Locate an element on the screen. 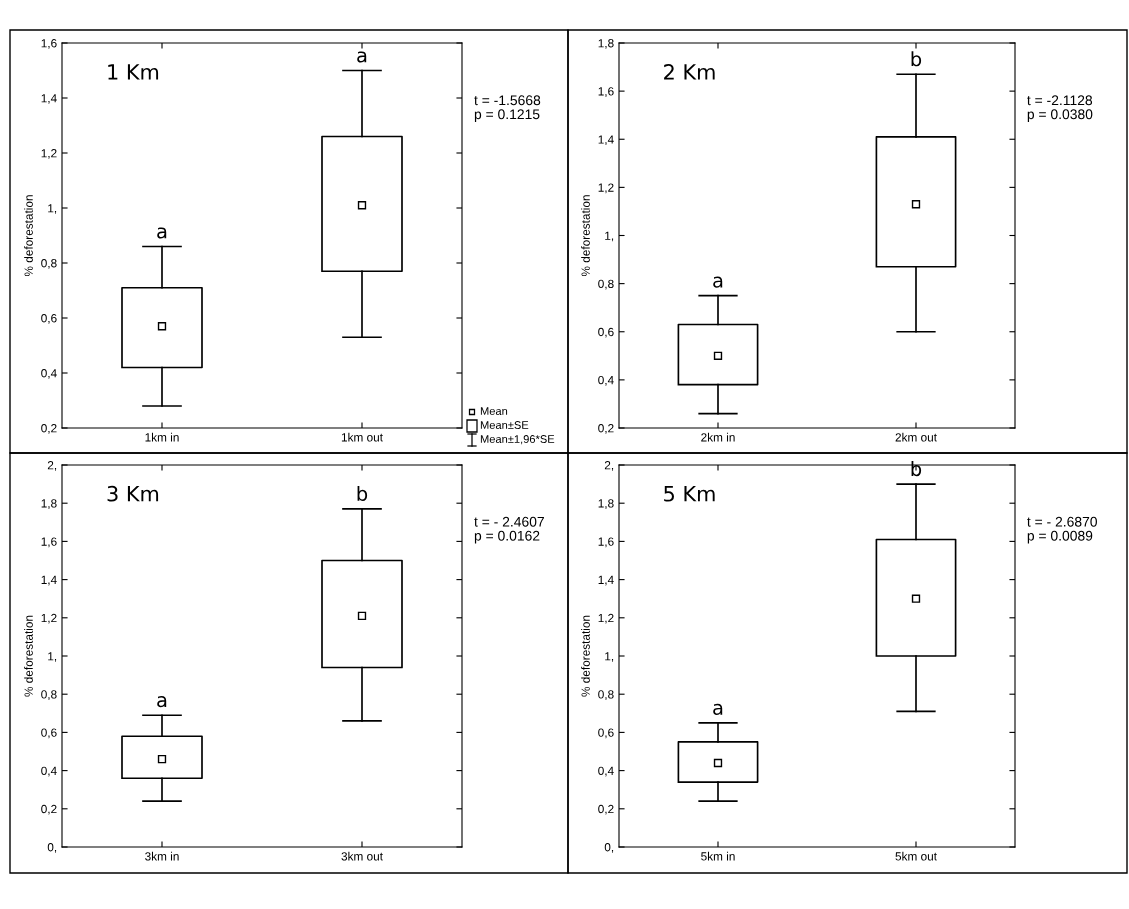  text: Mean±1,96*SE is located at coordinates (517, 440).